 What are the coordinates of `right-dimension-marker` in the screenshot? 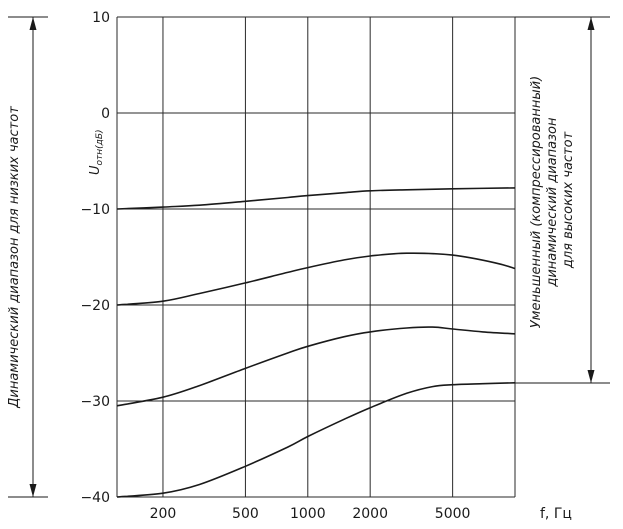 It's located at (562, 200).